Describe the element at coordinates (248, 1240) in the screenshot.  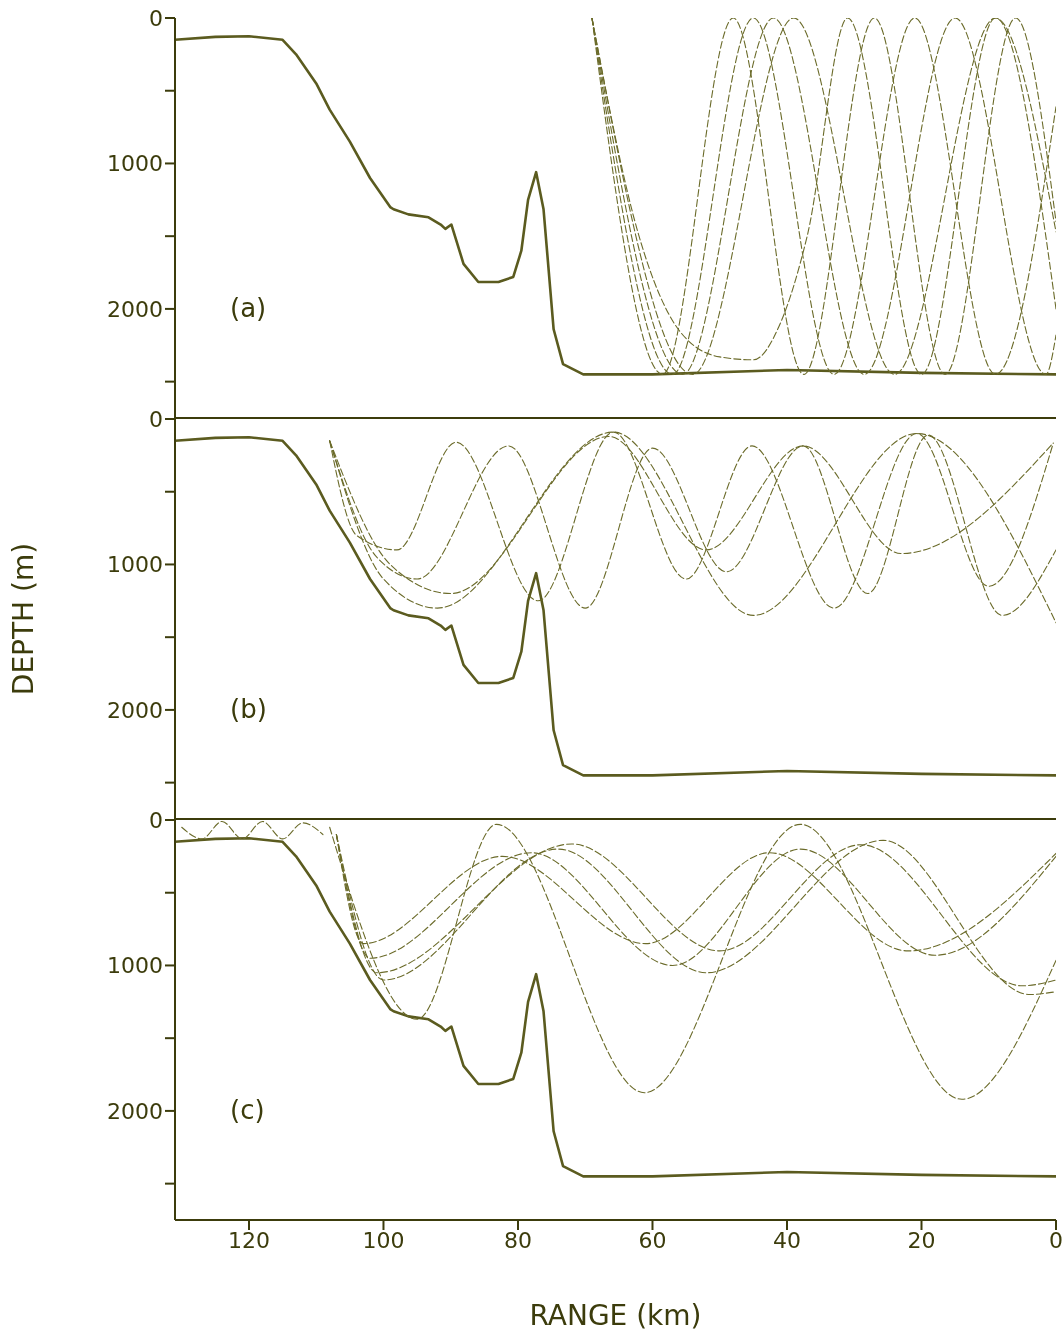
I see `x-tick-label: 120` at that location.